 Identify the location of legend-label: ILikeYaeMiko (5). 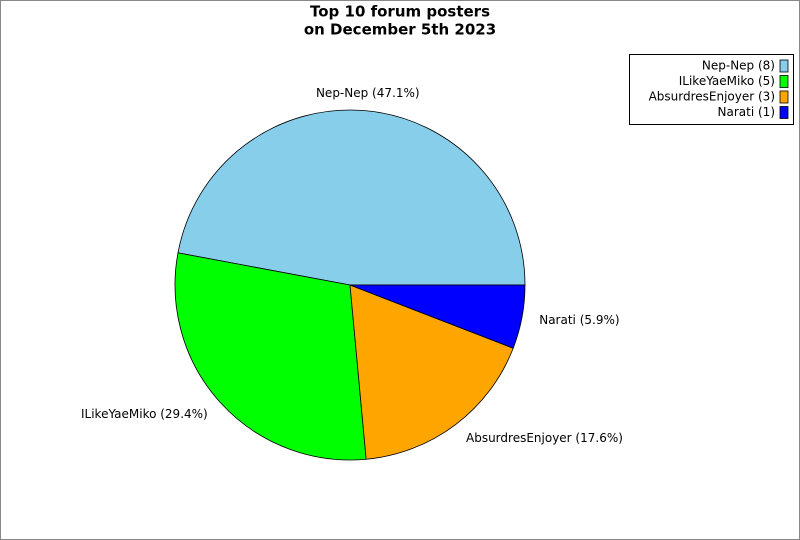
(727, 81).